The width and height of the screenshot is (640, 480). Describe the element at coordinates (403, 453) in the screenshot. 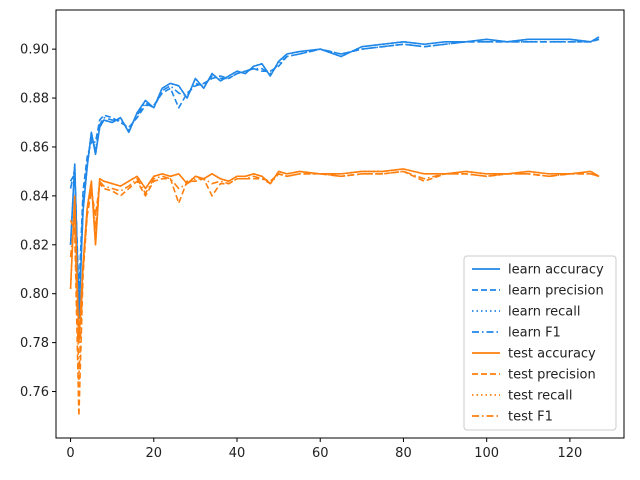

I see `x-tick-label: 80` at that location.